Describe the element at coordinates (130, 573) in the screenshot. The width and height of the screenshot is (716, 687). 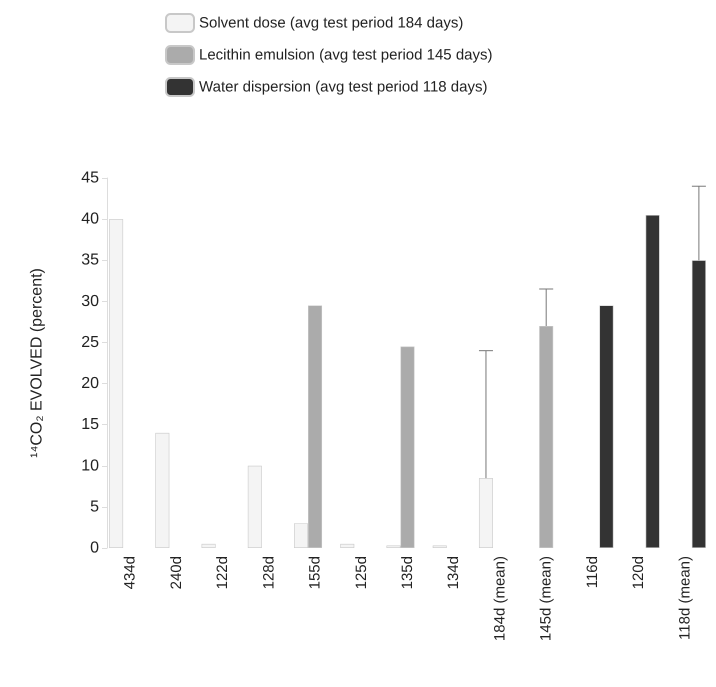
I see `x-tick-label: 434d` at that location.